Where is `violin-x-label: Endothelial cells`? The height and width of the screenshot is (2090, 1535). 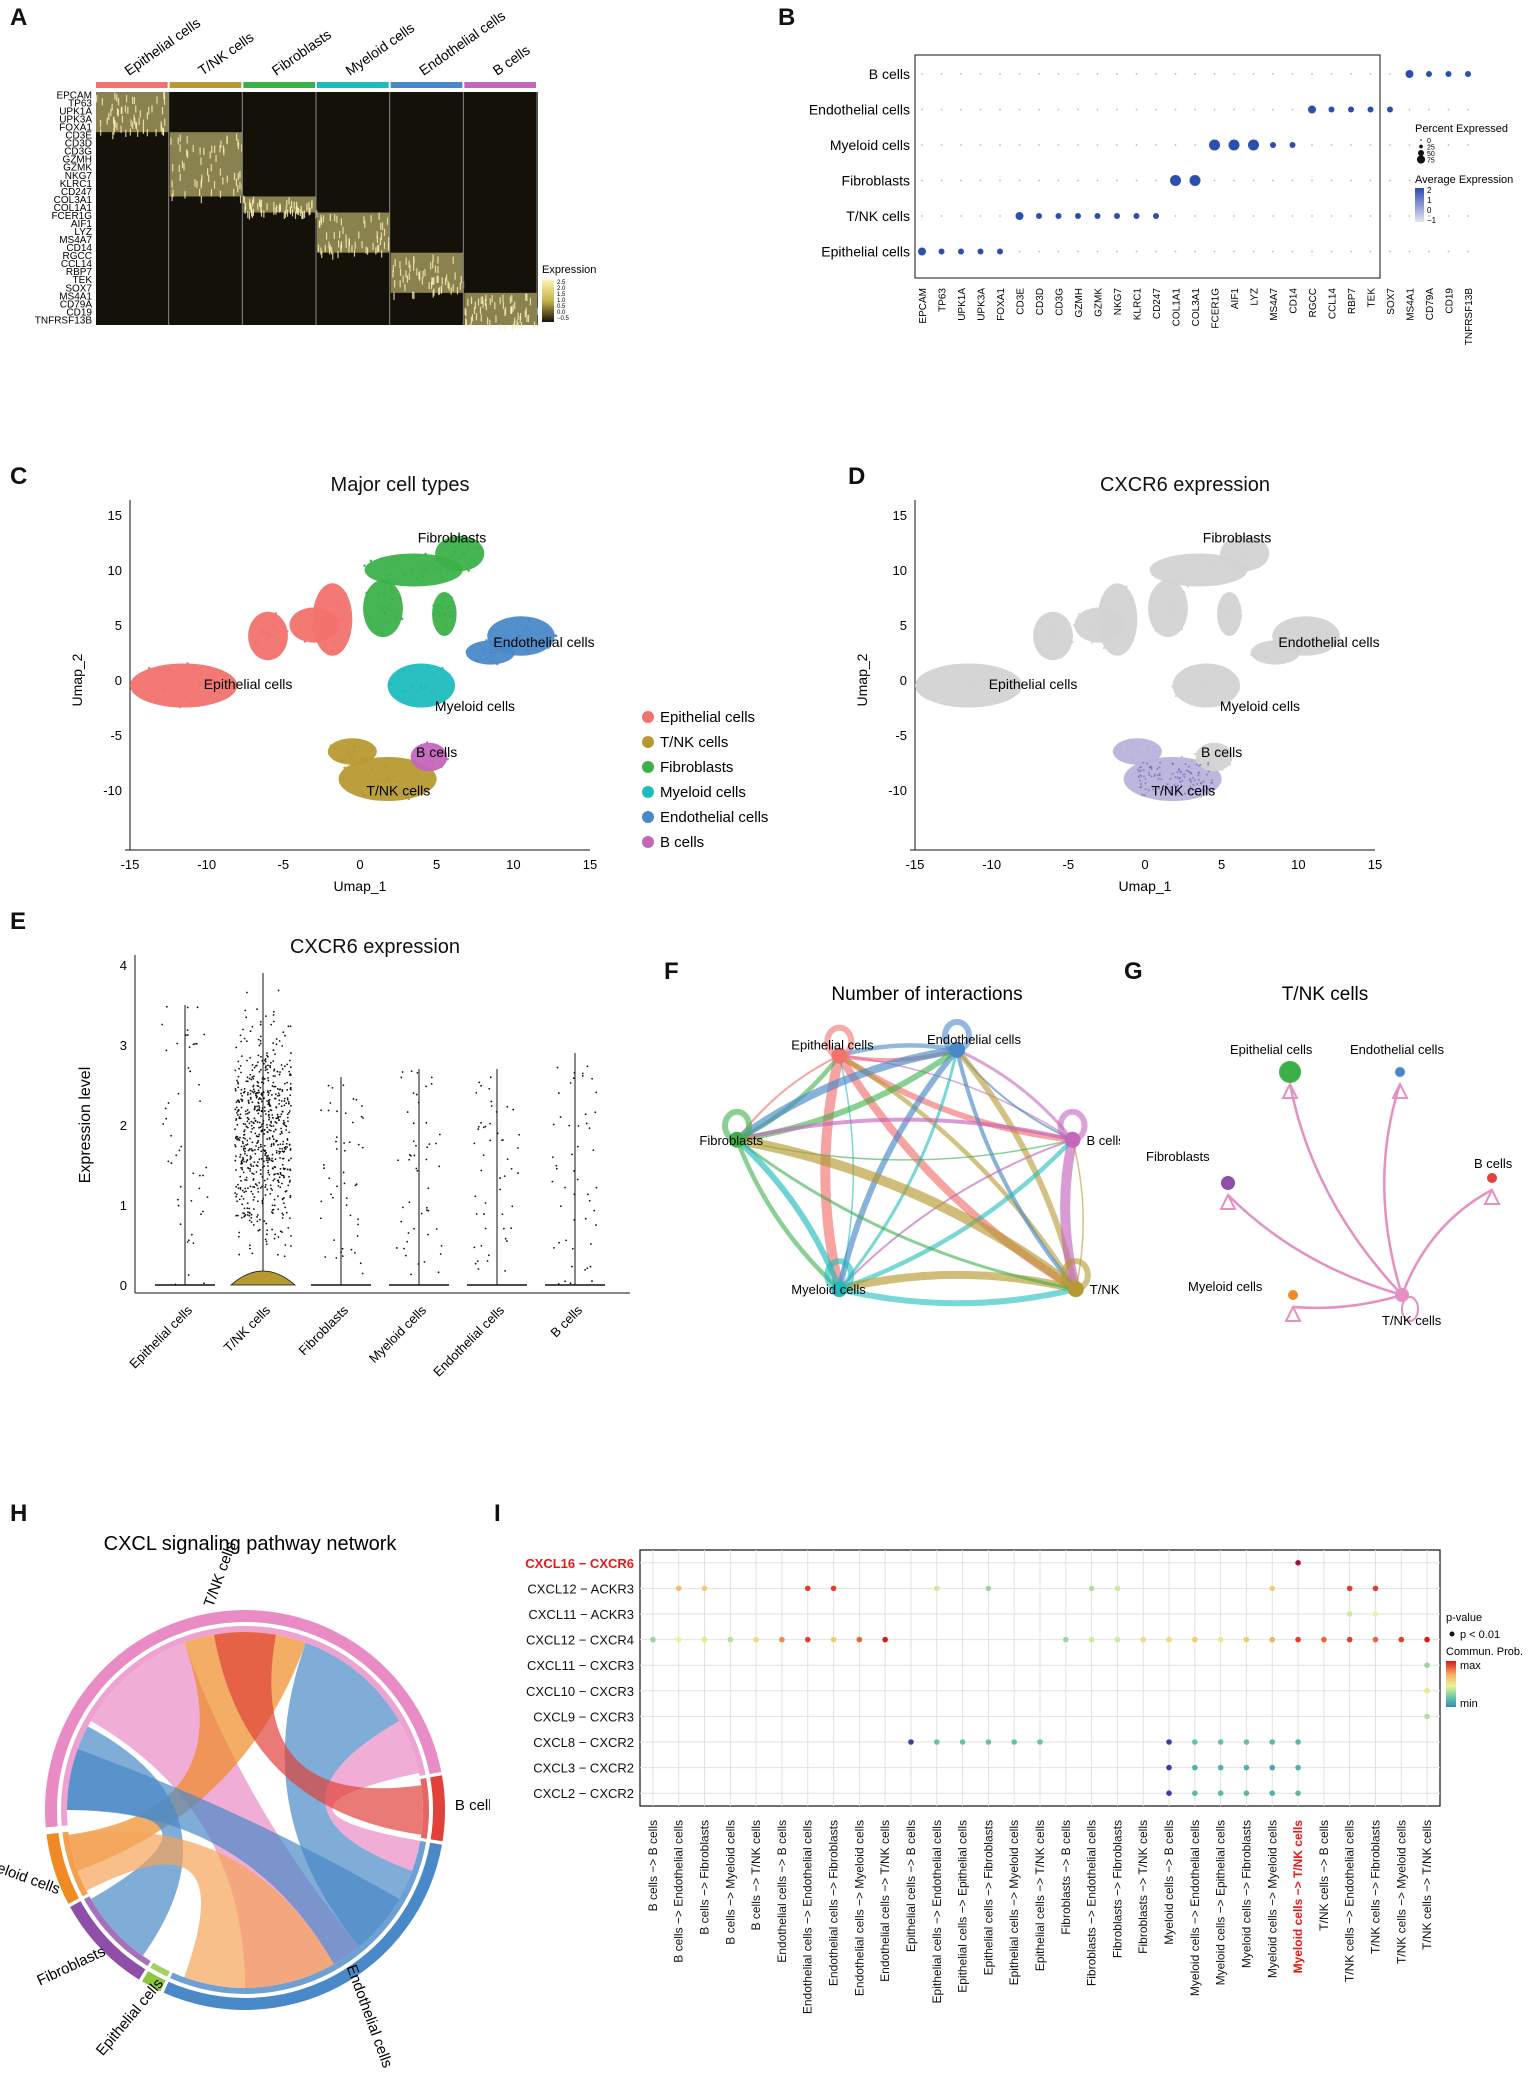 violin-x-label: Endothelial cells is located at coordinates (468, 1340).